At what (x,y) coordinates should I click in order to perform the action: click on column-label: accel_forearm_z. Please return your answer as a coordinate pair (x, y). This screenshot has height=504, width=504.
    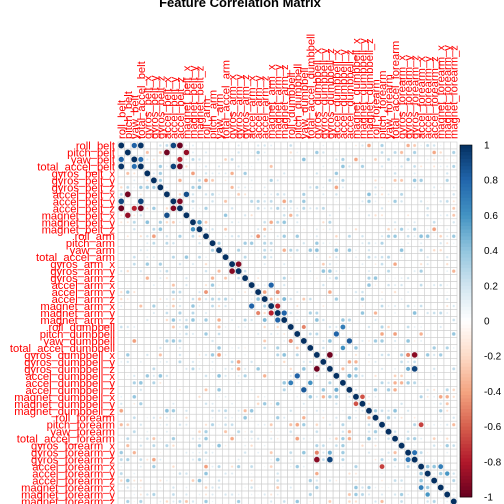
    Looking at the image, I should click on (435, 97).